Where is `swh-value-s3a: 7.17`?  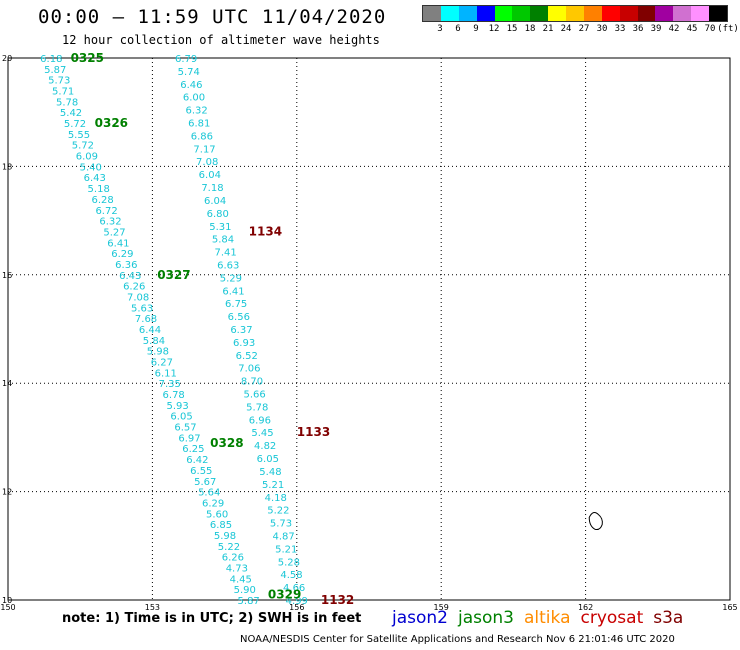 swh-value-s3a: 7.17 is located at coordinates (204, 149).